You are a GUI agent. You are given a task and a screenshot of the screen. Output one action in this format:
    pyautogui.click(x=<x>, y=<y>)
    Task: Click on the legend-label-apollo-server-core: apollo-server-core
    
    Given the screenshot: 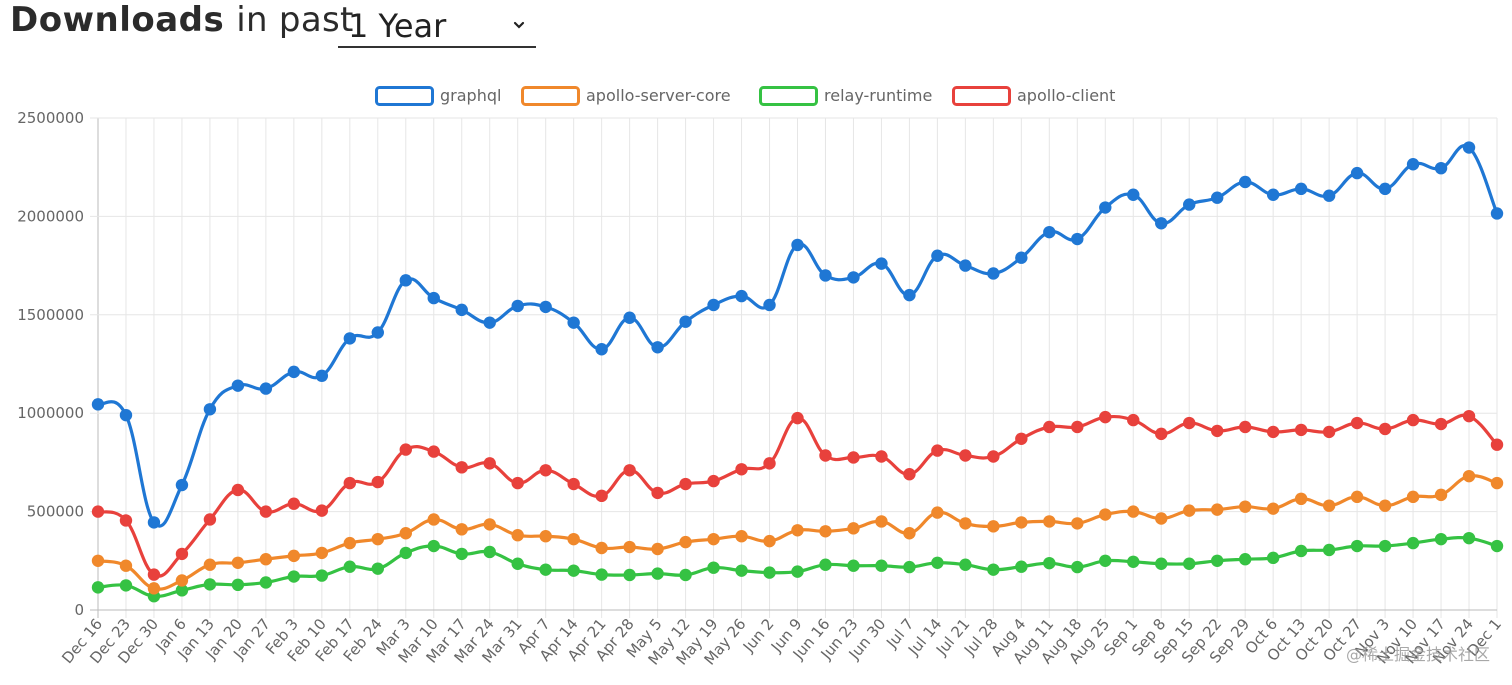 What is the action you would take?
    pyautogui.click(x=658, y=95)
    